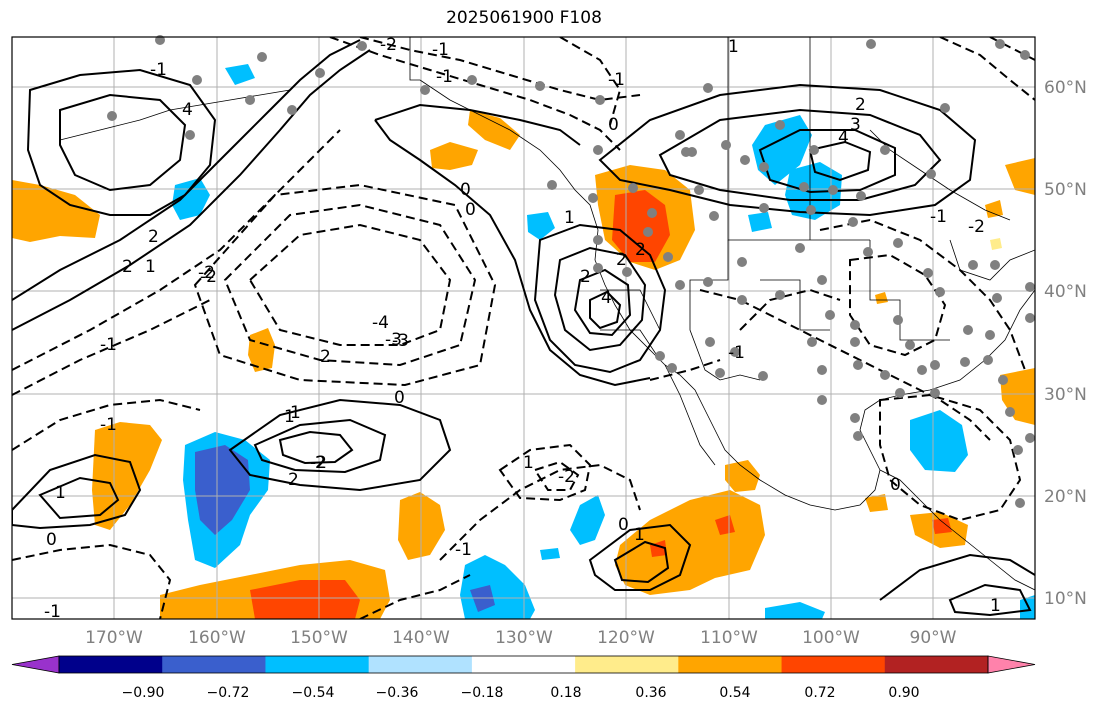  What do you see at coordinates (1065, 292) in the screenshot?
I see `lat-label: 40°N` at bounding box center [1065, 292].